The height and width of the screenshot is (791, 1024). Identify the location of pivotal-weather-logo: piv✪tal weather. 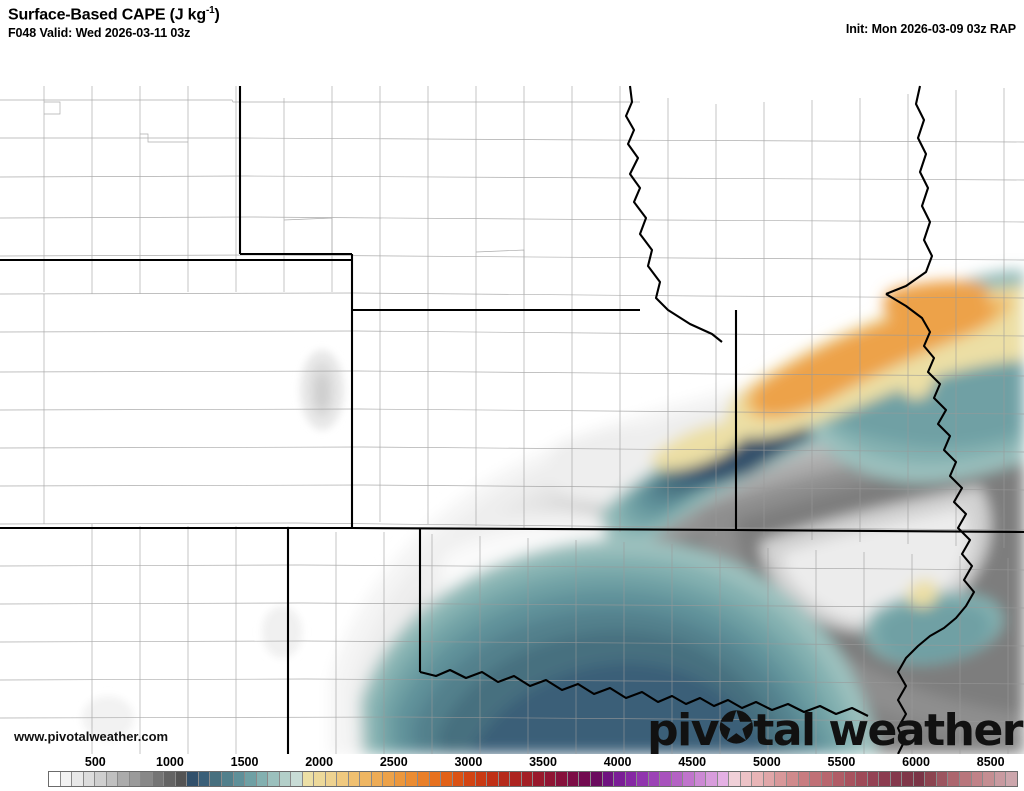
(835, 728).